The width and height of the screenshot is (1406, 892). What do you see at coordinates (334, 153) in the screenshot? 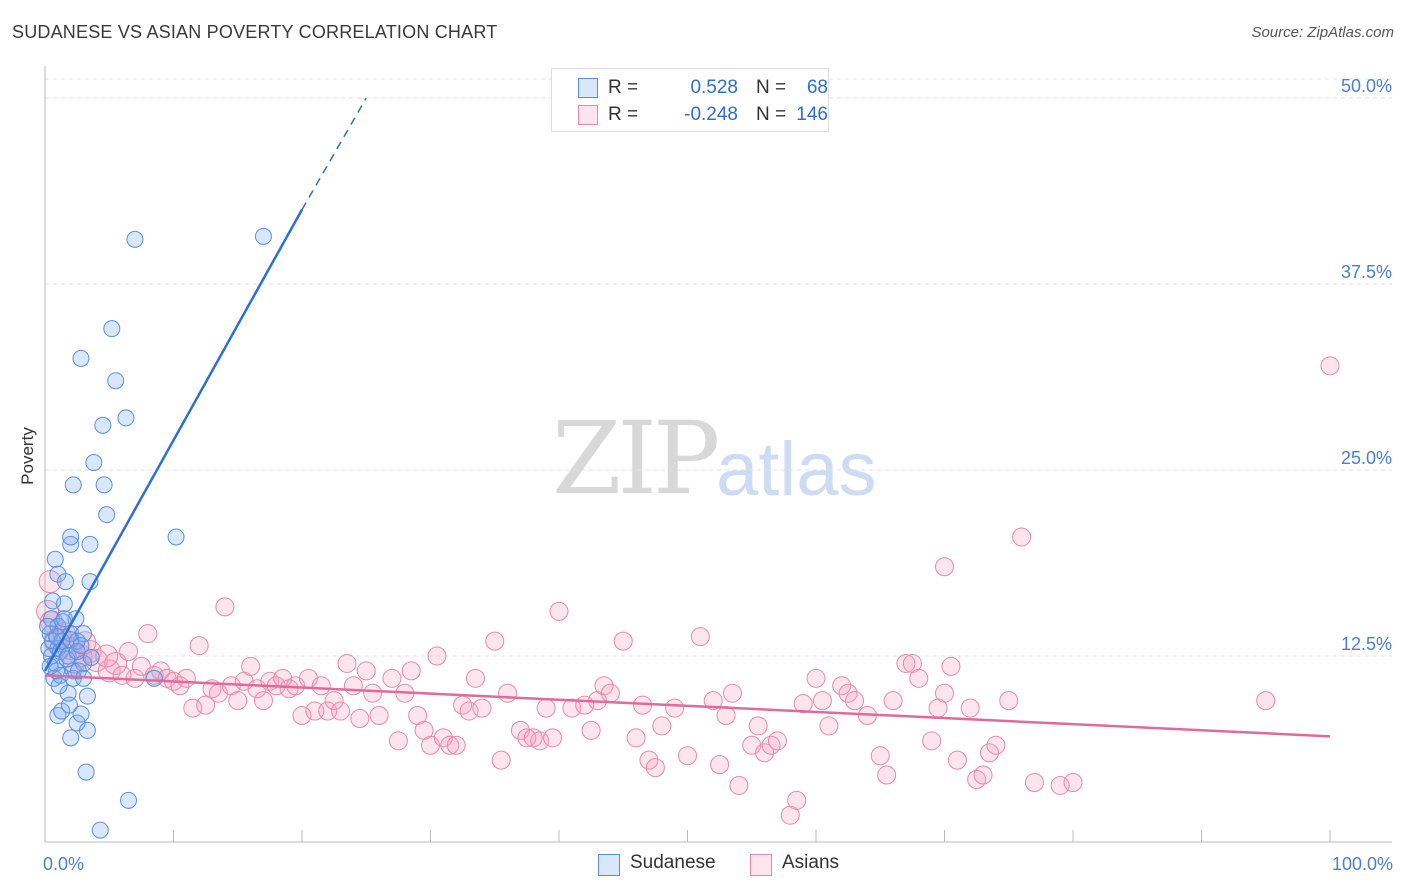
I see `sudanese-trend-extension` at bounding box center [334, 153].